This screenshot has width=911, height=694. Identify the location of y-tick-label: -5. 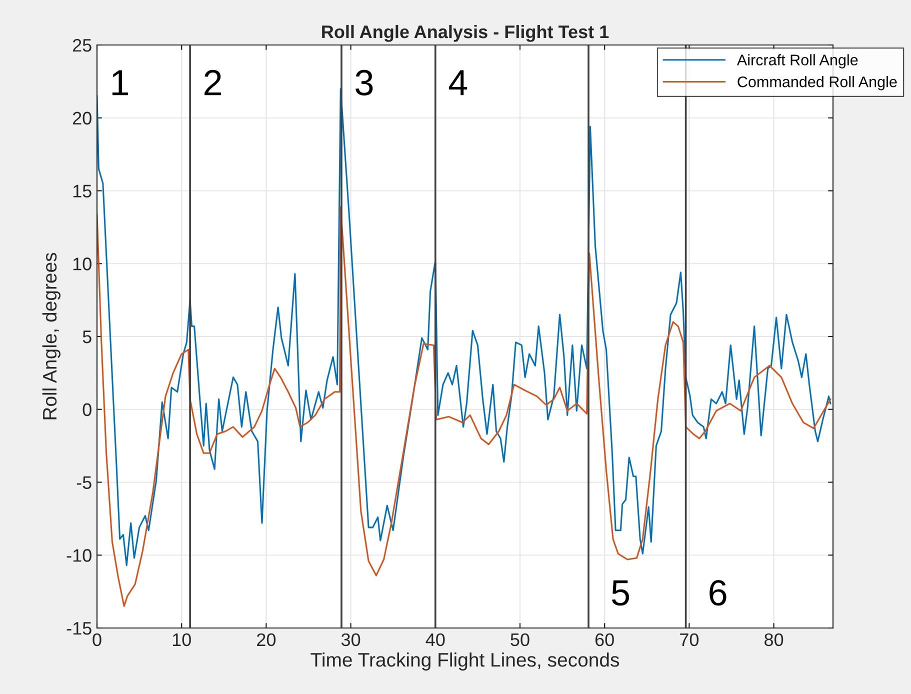
(84, 482).